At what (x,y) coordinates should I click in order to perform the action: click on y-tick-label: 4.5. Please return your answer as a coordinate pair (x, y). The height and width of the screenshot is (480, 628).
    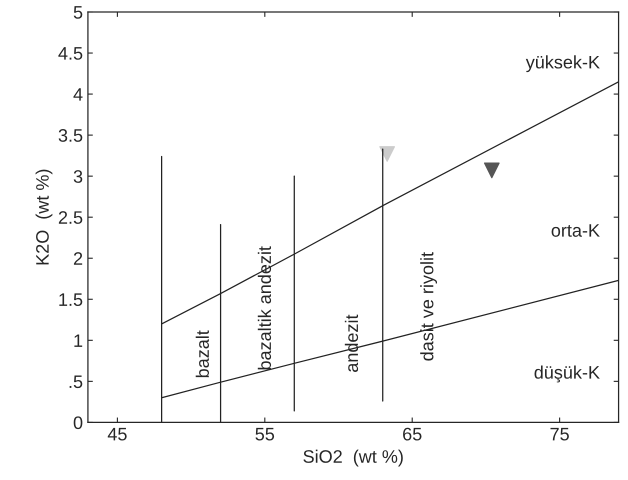
    Looking at the image, I should click on (70, 53).